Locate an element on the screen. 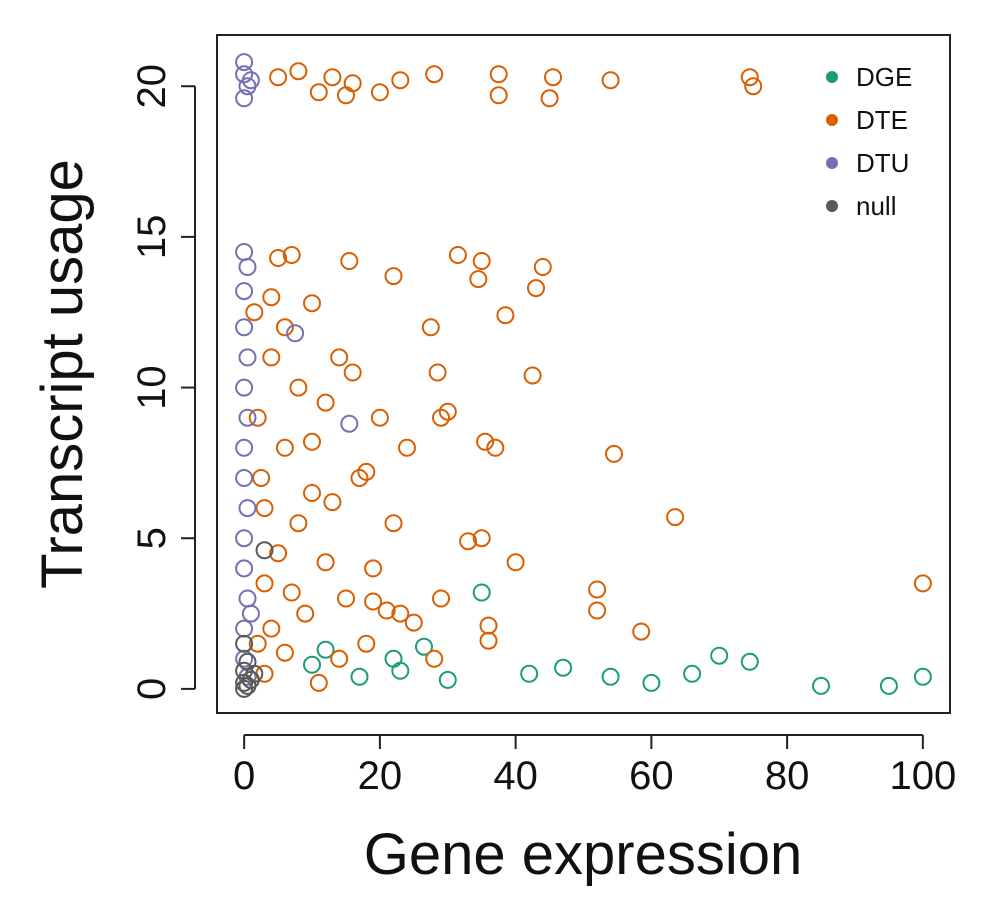 This screenshot has height=898, width=1000. x-tick-label-2: 40 is located at coordinates (515, 776).